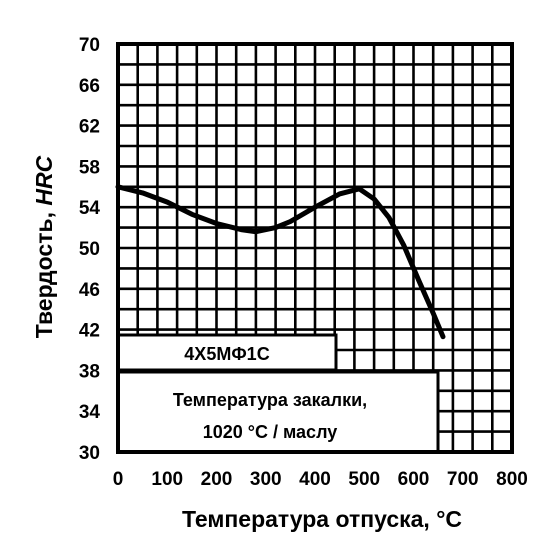 This screenshot has height=553, width=543. I want to click on y-tick-label: 42, so click(89, 331).